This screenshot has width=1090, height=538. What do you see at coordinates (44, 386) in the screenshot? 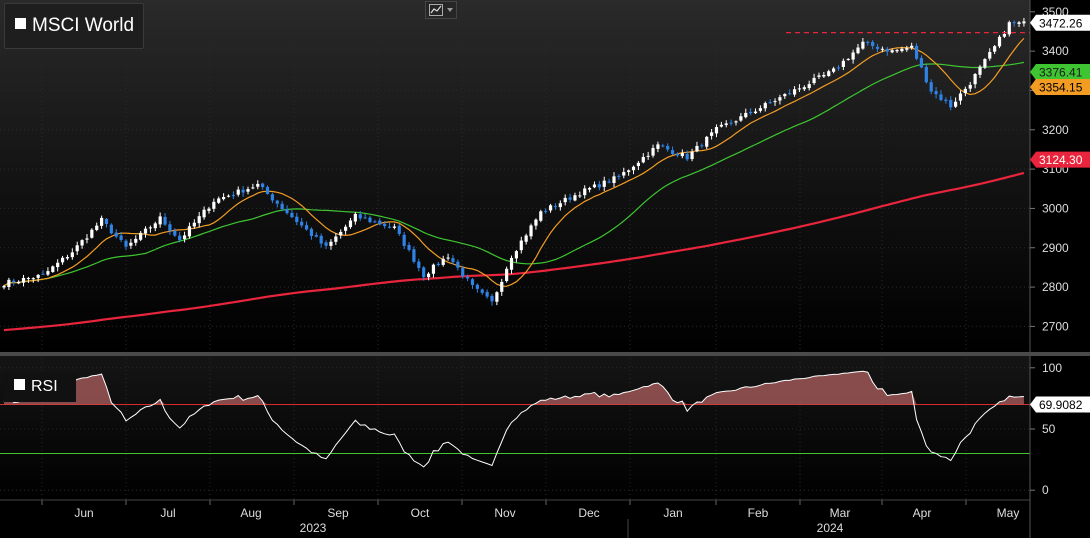
I see `legend-title: RSI` at bounding box center [44, 386].